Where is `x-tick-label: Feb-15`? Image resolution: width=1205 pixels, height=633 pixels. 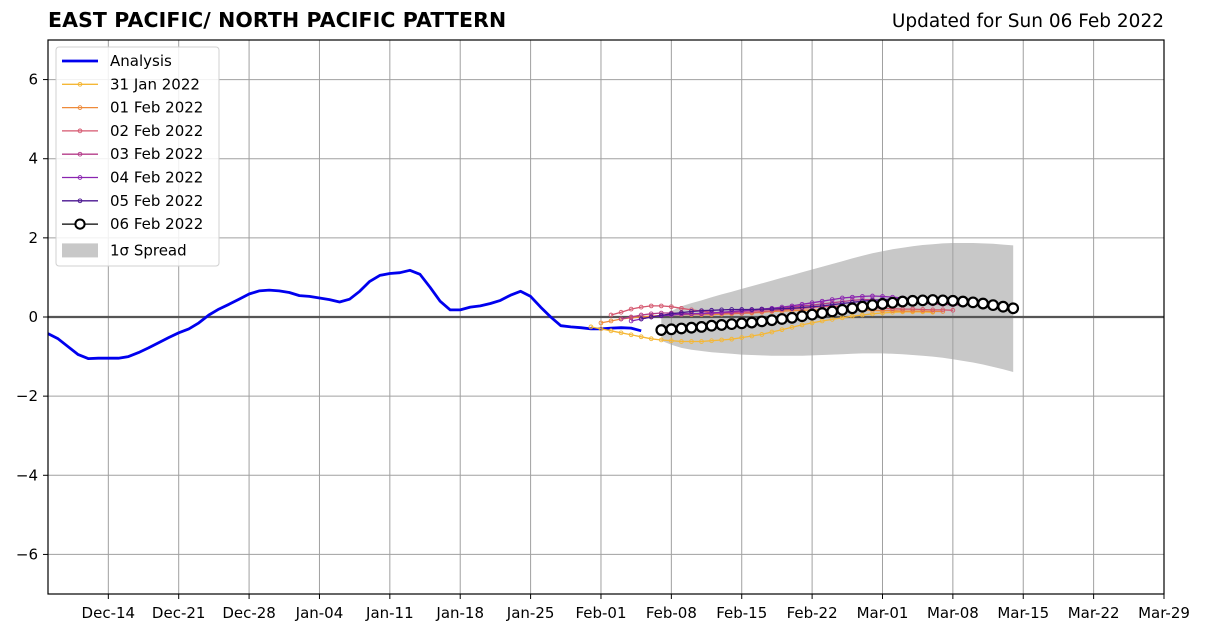
x-tick-label: Feb-15 is located at coordinates (741, 613).